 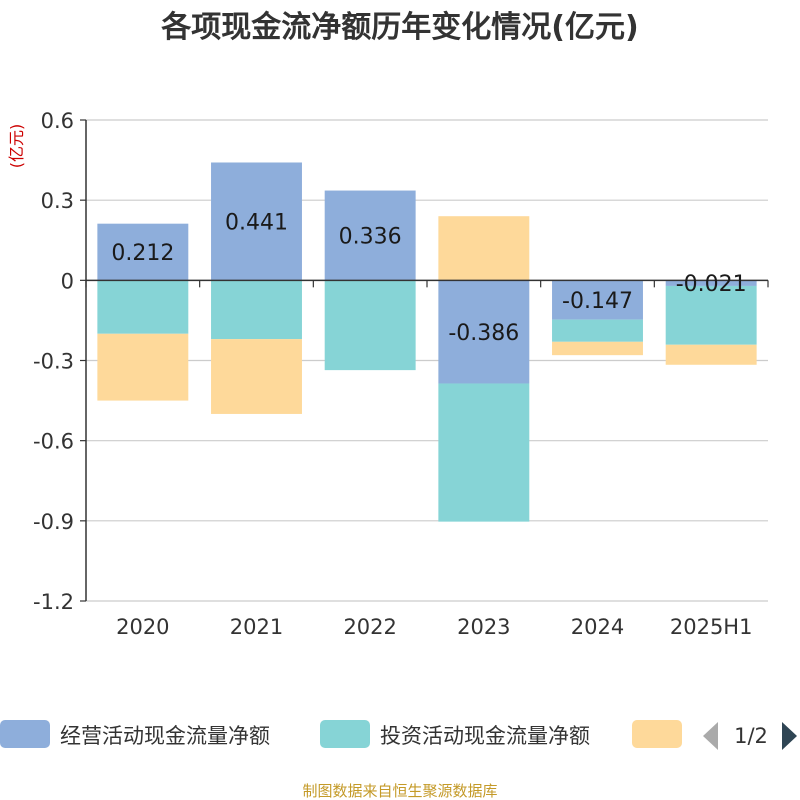 I want to click on data-labels: 0.212 0.441 0.336 -0.386 -0.147 -0.021, so click(x=428, y=277).